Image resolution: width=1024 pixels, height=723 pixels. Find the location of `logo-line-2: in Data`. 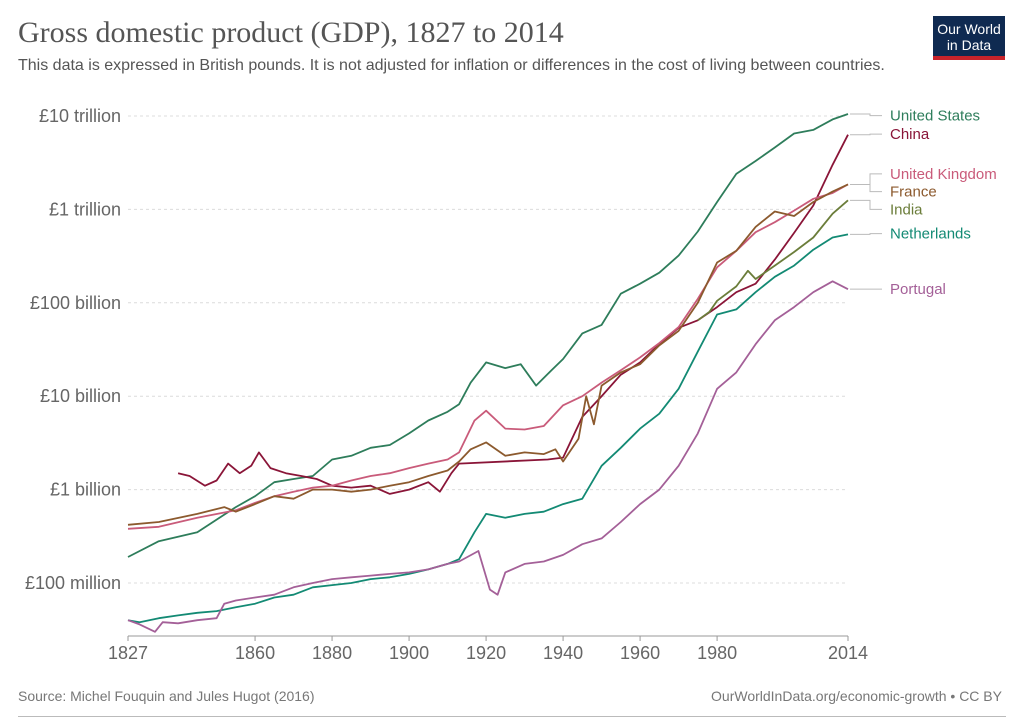

logo-line-2: in Data is located at coordinates (969, 45).